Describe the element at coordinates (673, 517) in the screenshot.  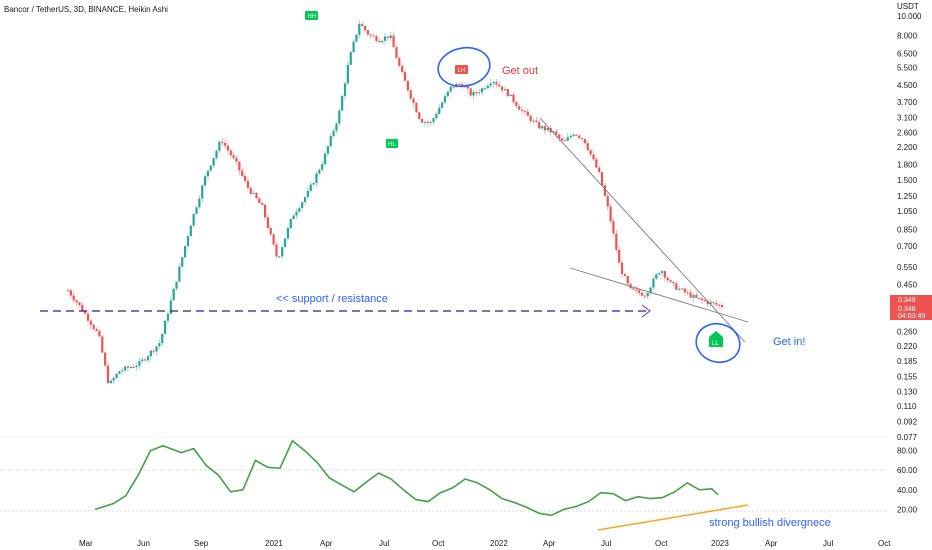
I see `divergence-trendline` at that location.